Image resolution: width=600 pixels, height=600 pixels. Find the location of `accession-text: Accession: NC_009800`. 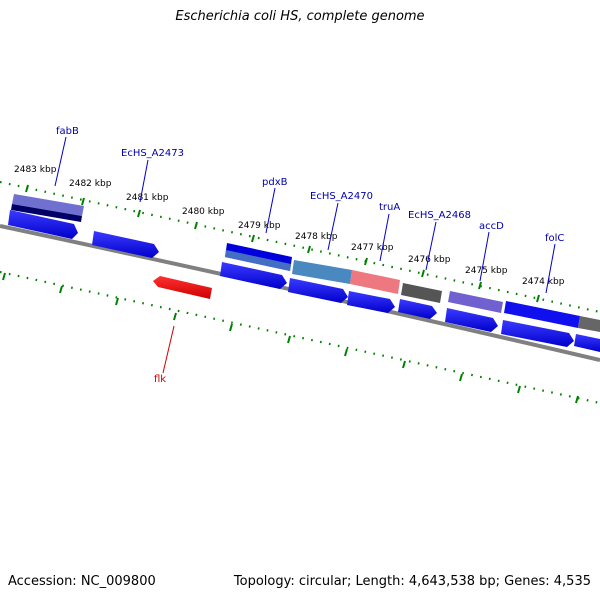

accession-text: Accession: NC_009800 is located at coordinates (82, 581).